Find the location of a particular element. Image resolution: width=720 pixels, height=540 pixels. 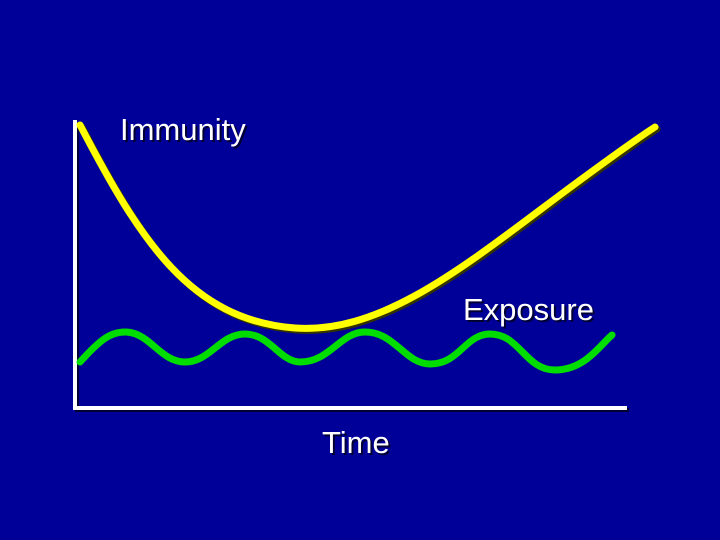

exposure-label-shadow: Exposure is located at coordinates (530, 311).